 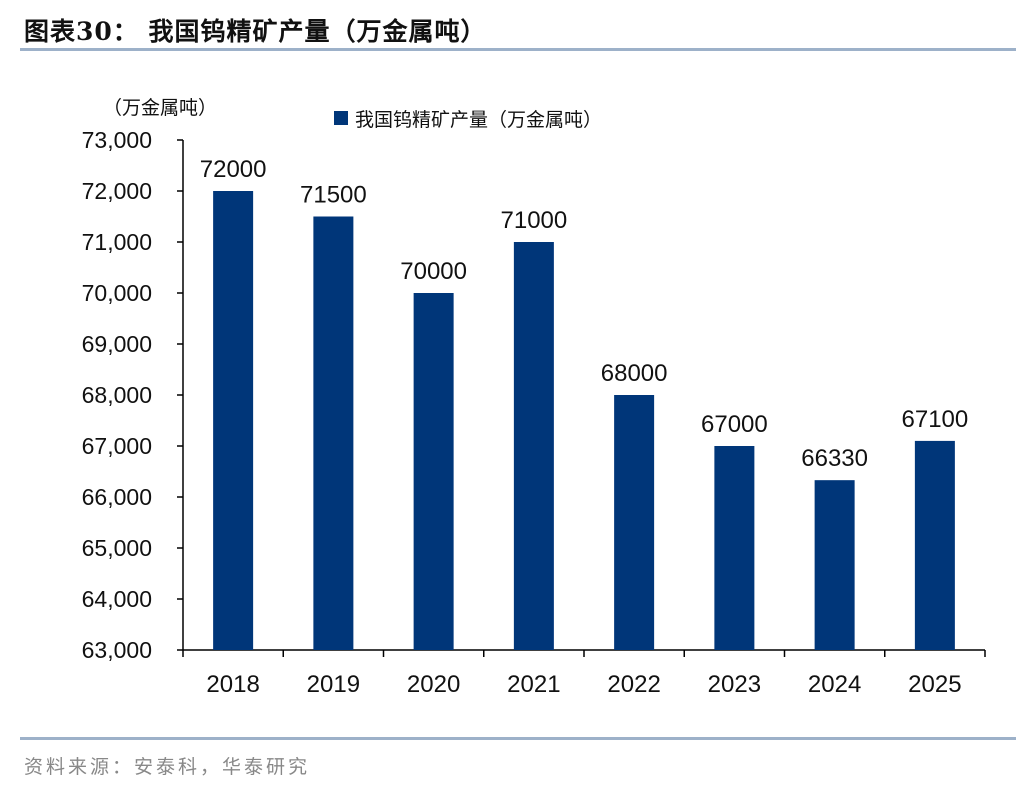 I want to click on bar-2021, so click(x=533, y=446).